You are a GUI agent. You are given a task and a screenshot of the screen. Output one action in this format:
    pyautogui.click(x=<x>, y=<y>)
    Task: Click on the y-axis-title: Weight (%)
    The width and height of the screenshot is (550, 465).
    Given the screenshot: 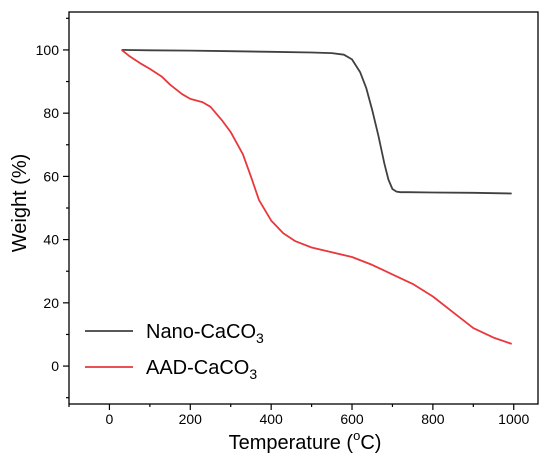 What is the action you would take?
    pyautogui.click(x=20, y=203)
    